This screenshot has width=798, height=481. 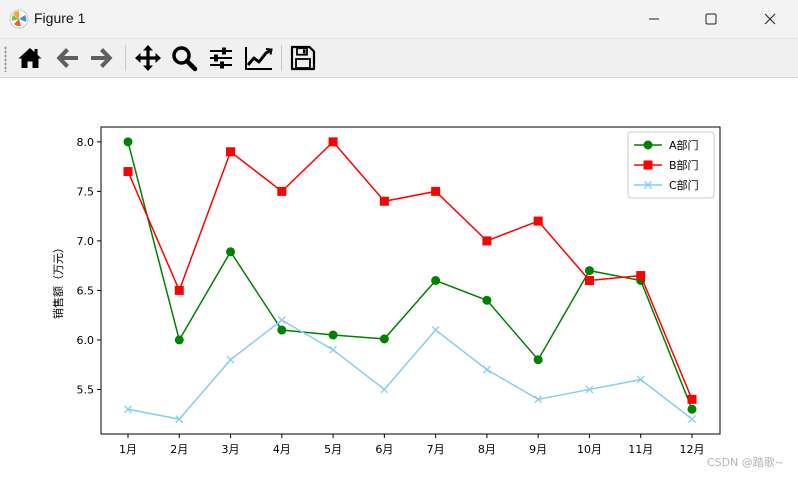 I want to click on home-button, so click(x=30, y=58).